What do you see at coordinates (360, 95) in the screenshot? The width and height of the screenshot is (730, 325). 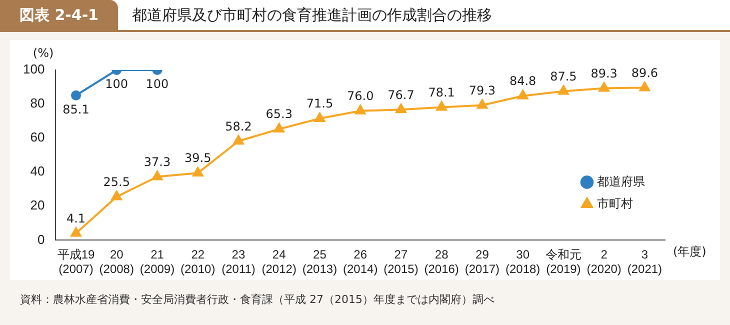 I see `data-label: 76.0` at bounding box center [360, 95].